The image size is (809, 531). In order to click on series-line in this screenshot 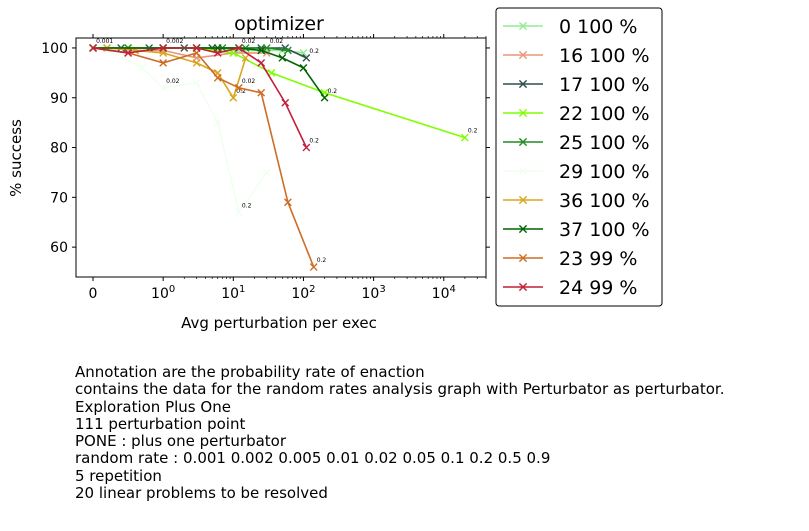, I will do `click(180, 131)`.